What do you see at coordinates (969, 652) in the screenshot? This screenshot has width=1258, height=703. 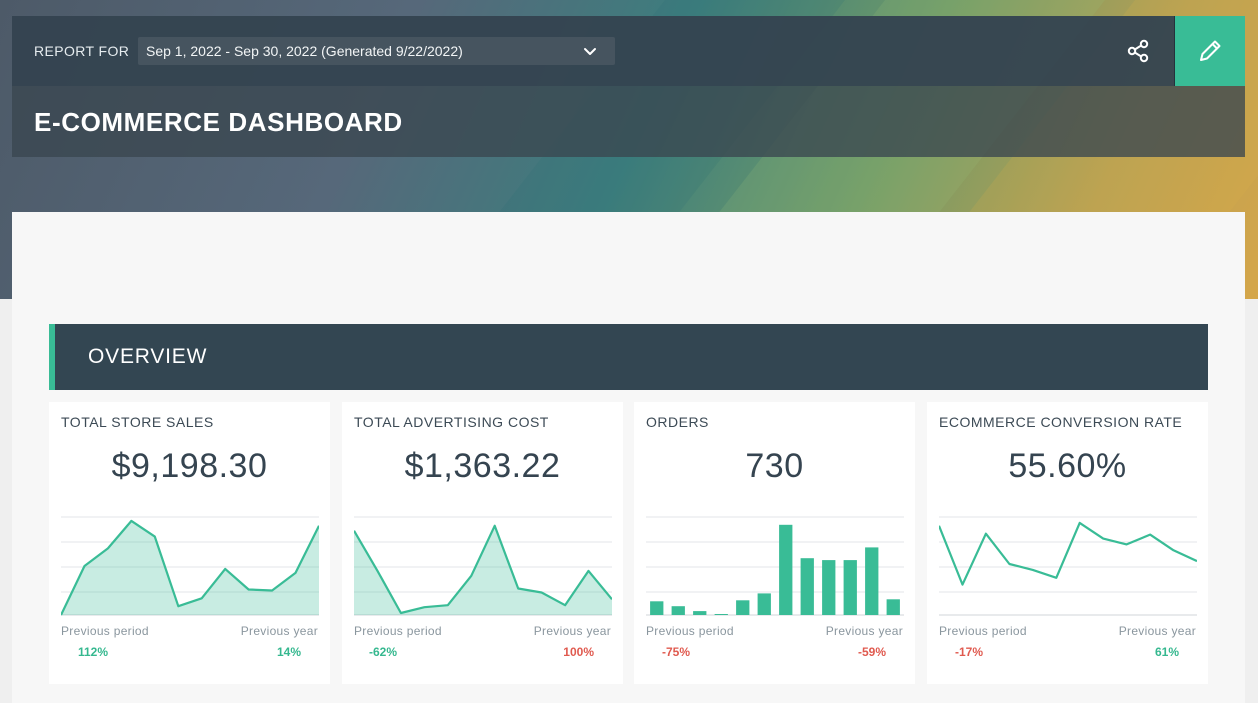 I see `previous-period-value: -17%` at bounding box center [969, 652].